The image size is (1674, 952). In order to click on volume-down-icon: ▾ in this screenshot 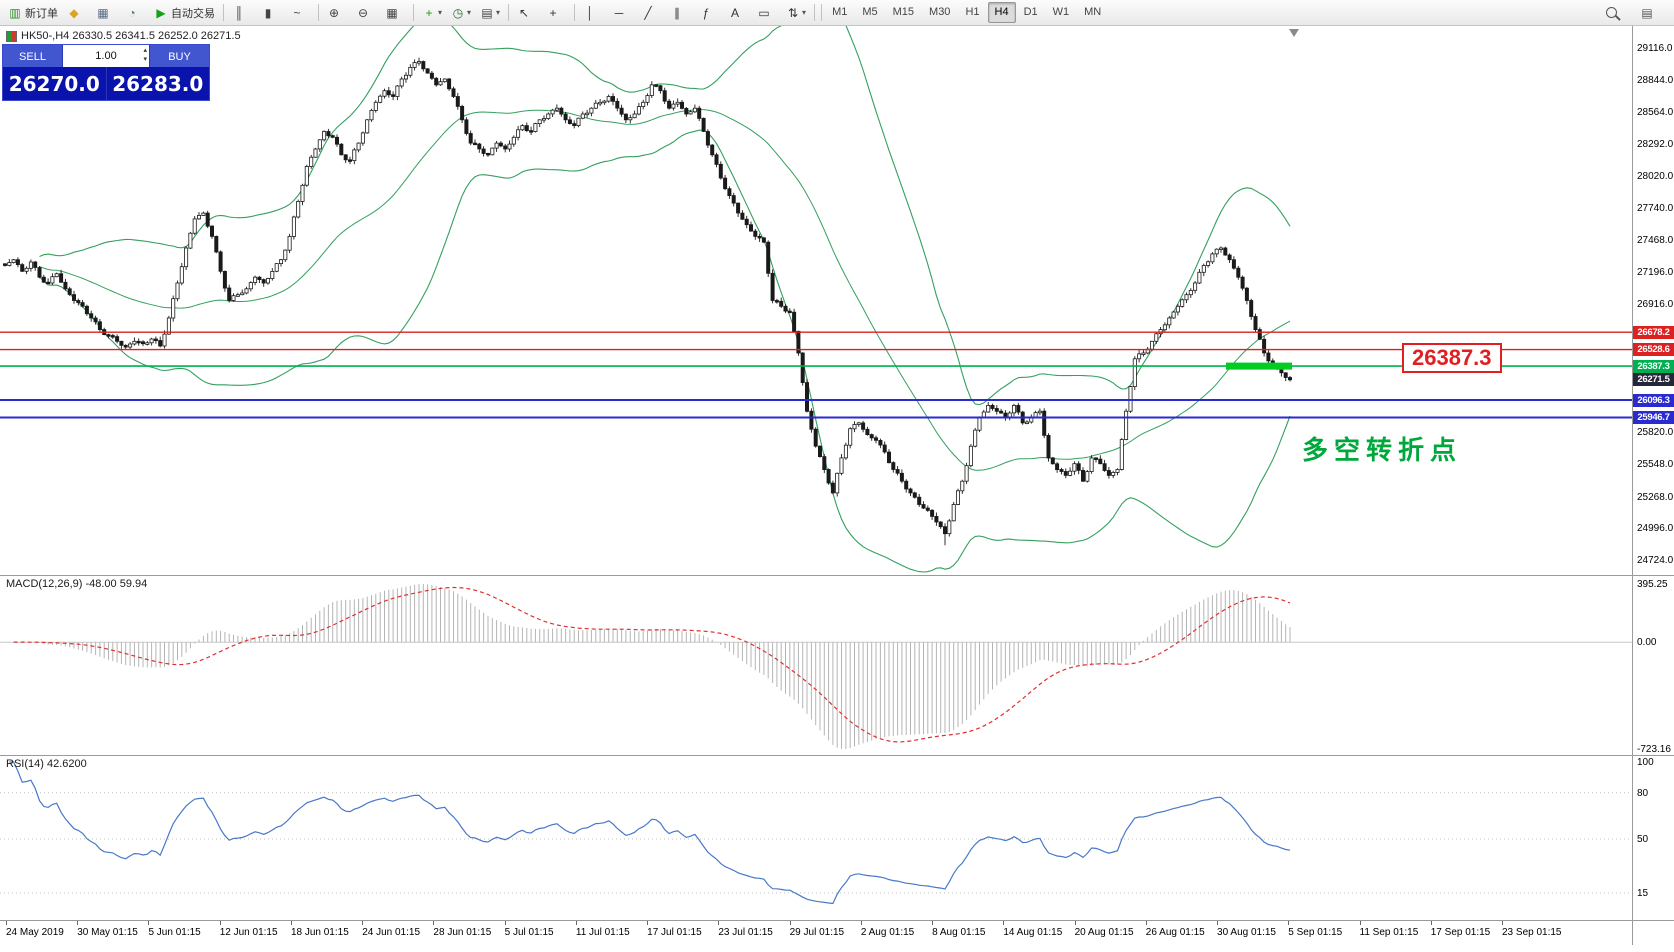, I will do `click(145, 59)`.